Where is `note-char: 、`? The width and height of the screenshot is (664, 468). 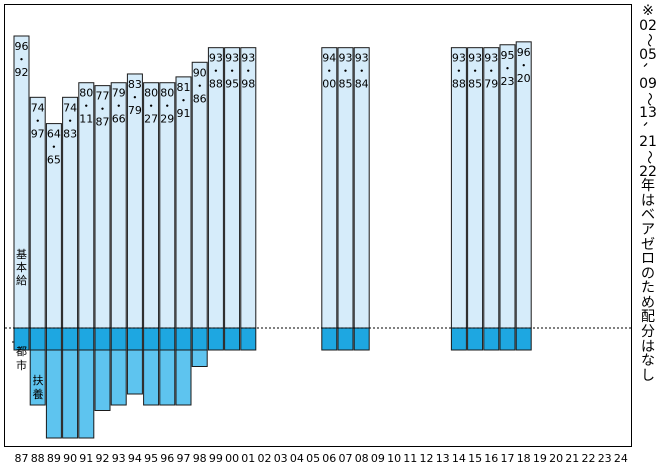
note-char: 、 is located at coordinates (648, 128).